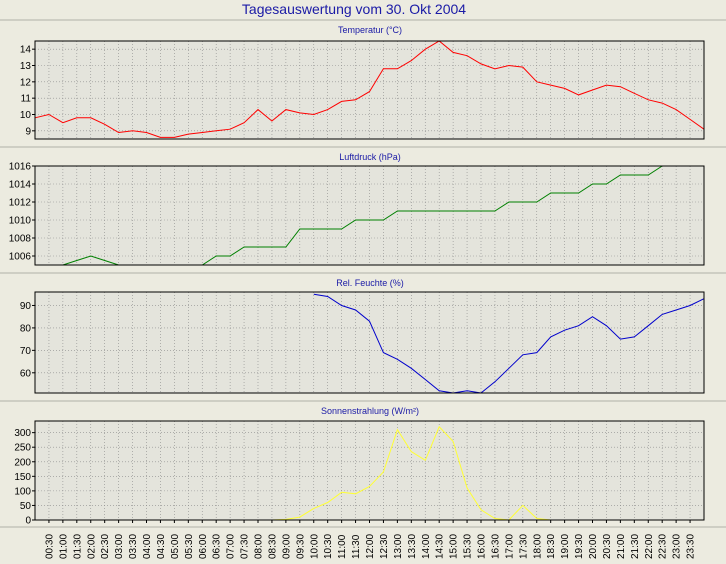  Describe the element at coordinates (579, 546) in the screenshot. I see `x-tick-label: 19:30` at that location.